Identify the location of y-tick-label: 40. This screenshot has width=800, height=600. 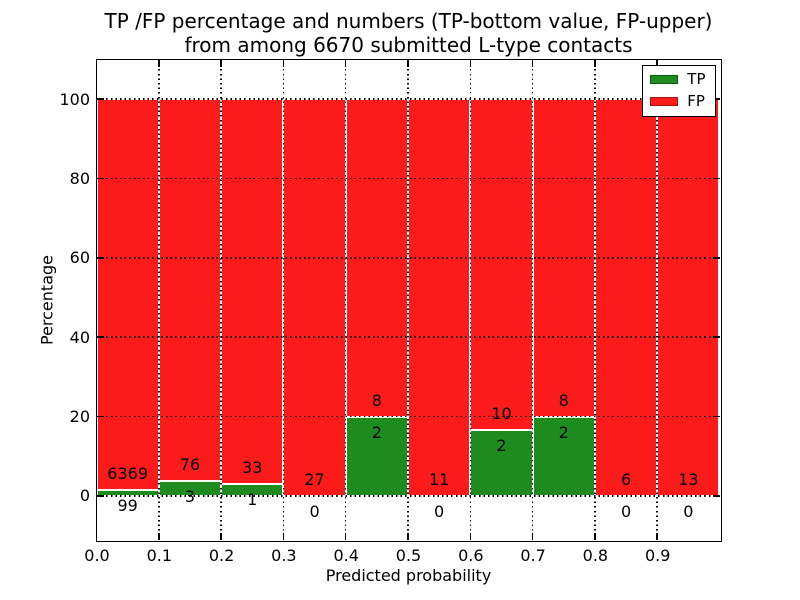
(79, 337).